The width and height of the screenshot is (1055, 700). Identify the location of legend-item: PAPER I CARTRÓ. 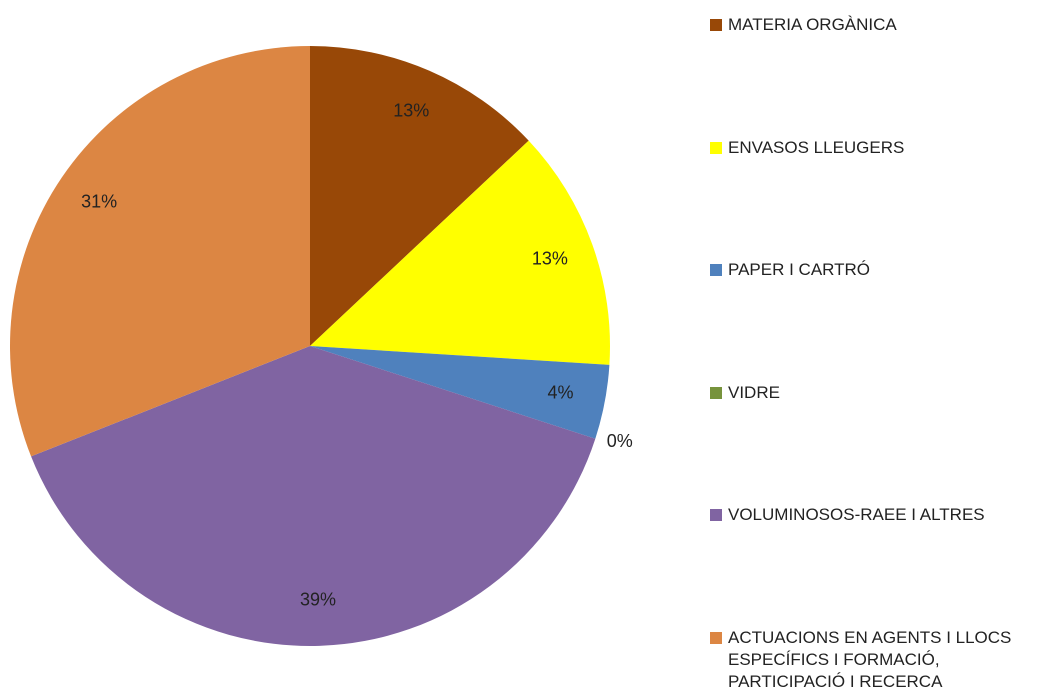
(880, 270).